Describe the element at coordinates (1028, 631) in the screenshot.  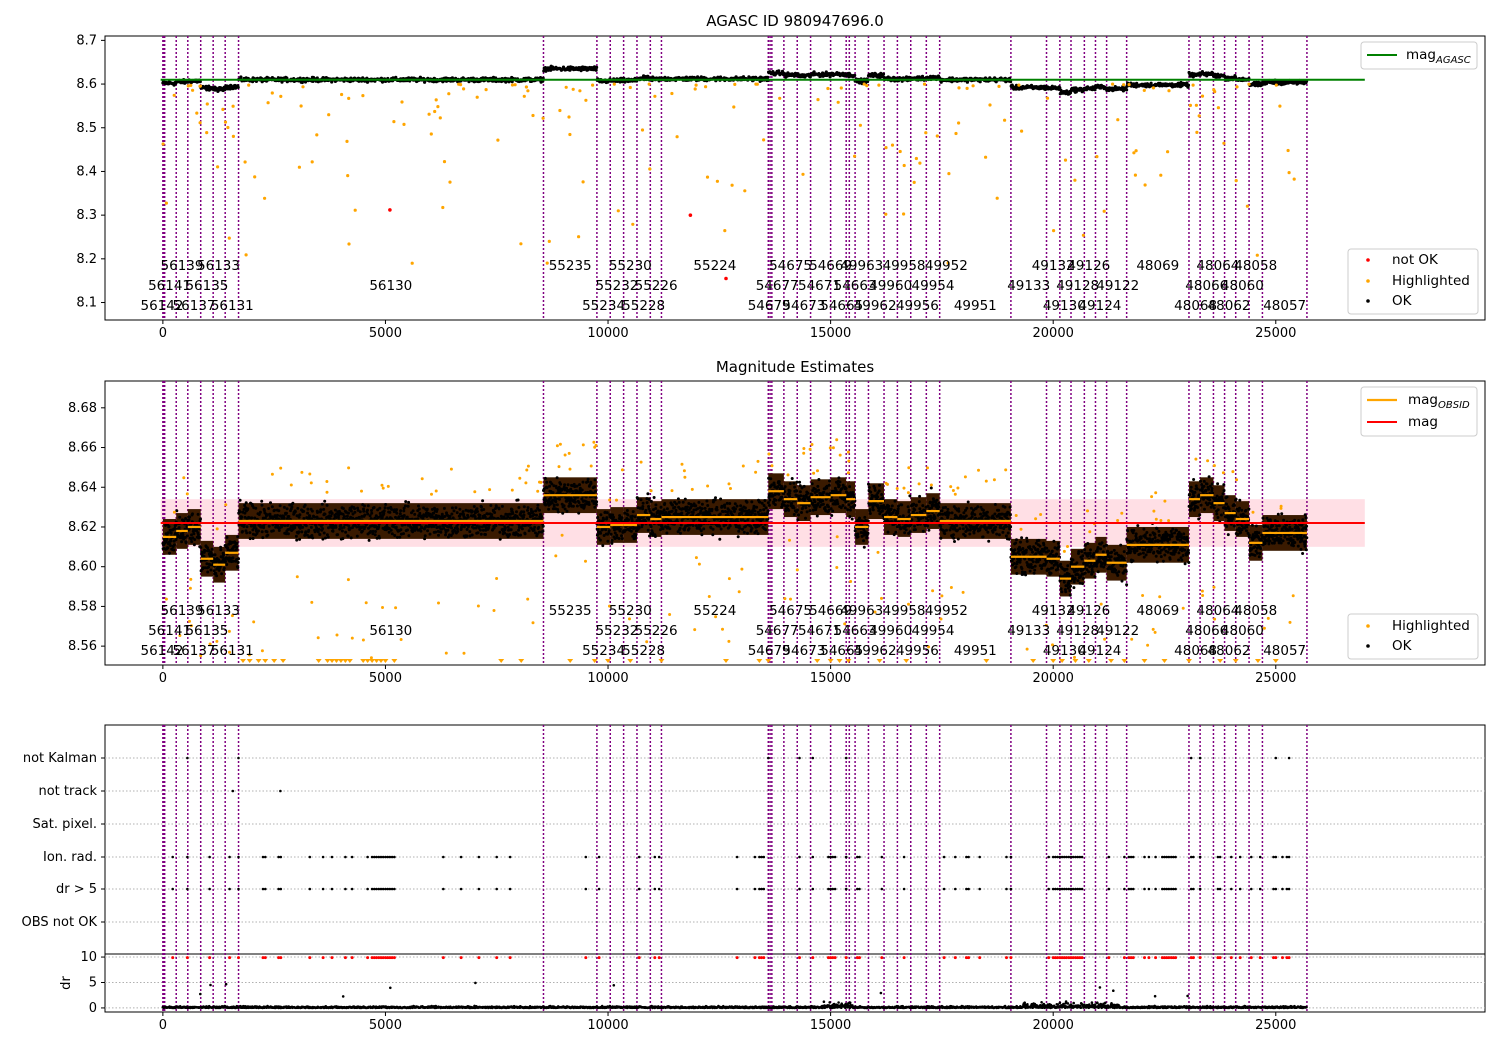
I see `obsid-label: 49133` at that location.